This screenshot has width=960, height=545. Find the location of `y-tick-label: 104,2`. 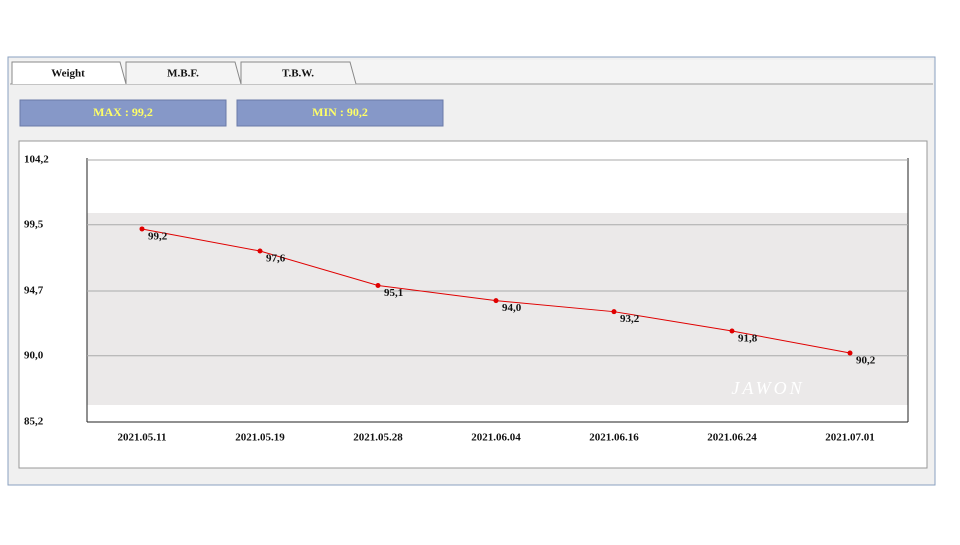

y-tick-label: 104,2 is located at coordinates (36, 160).